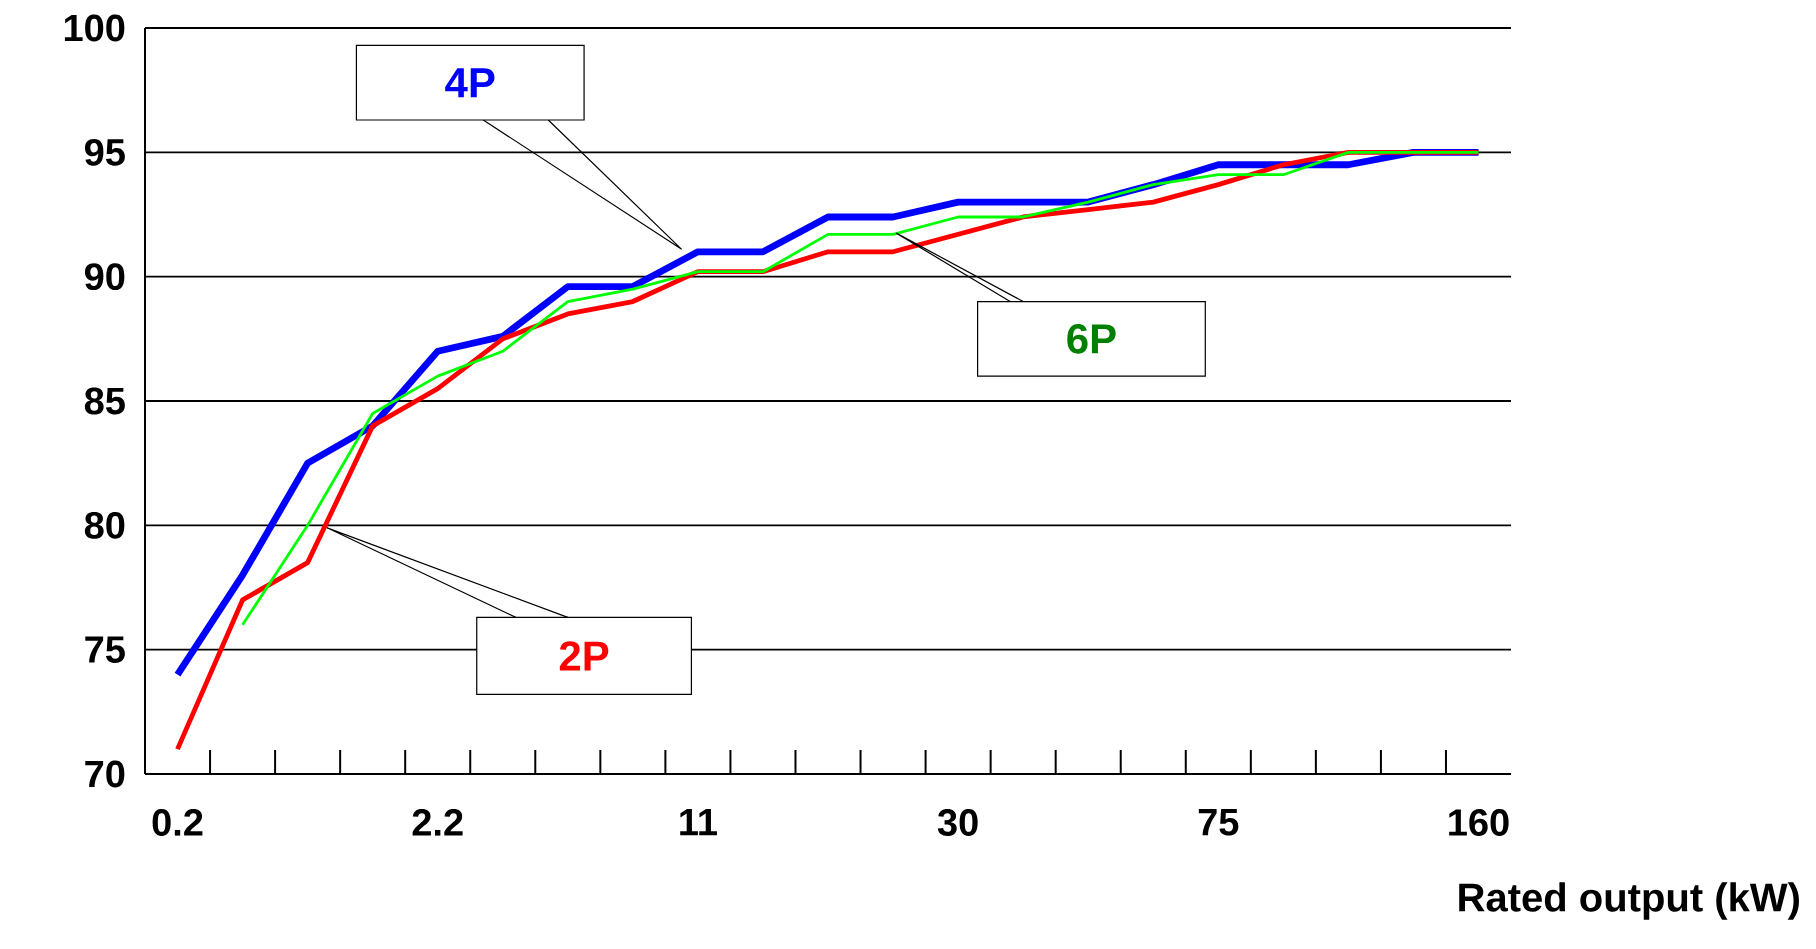 Image resolution: width=1816 pixels, height=949 pixels. Describe the element at coordinates (1629, 901) in the screenshot. I see `x-axis-title: Rated output (kW)` at that location.